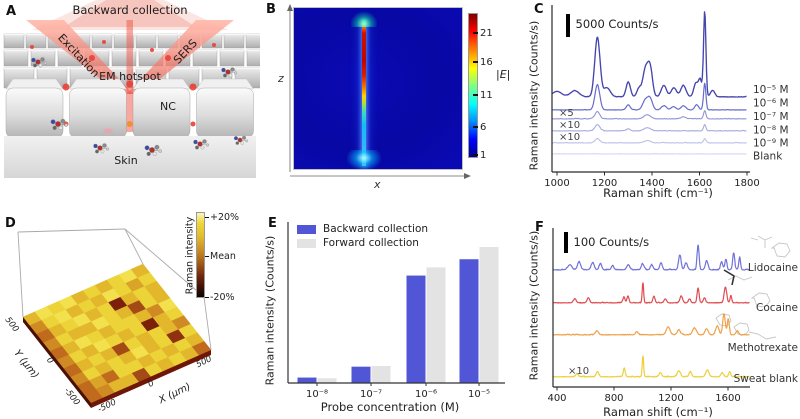 The image size is (800, 419). Describe the element at coordinates (773, 268) in the screenshot. I see `trace-label: Lidocaine` at that location.